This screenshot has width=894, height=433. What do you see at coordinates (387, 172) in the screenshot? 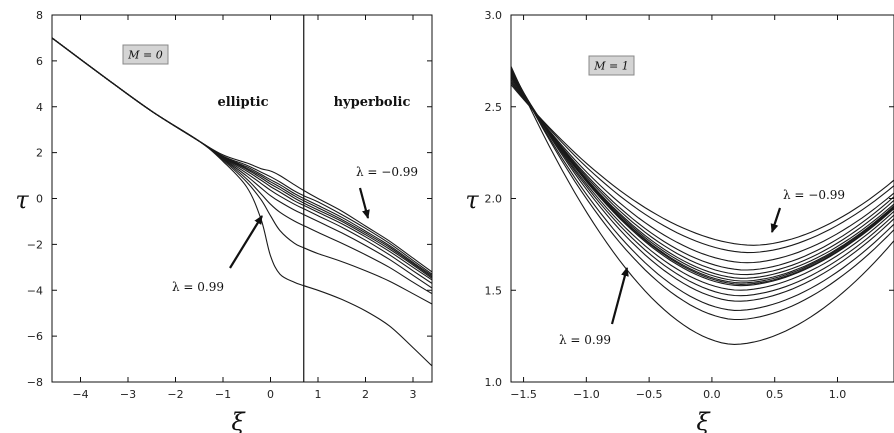
I see `left-annotation-neg: λ = −0.99` at bounding box center [387, 172].